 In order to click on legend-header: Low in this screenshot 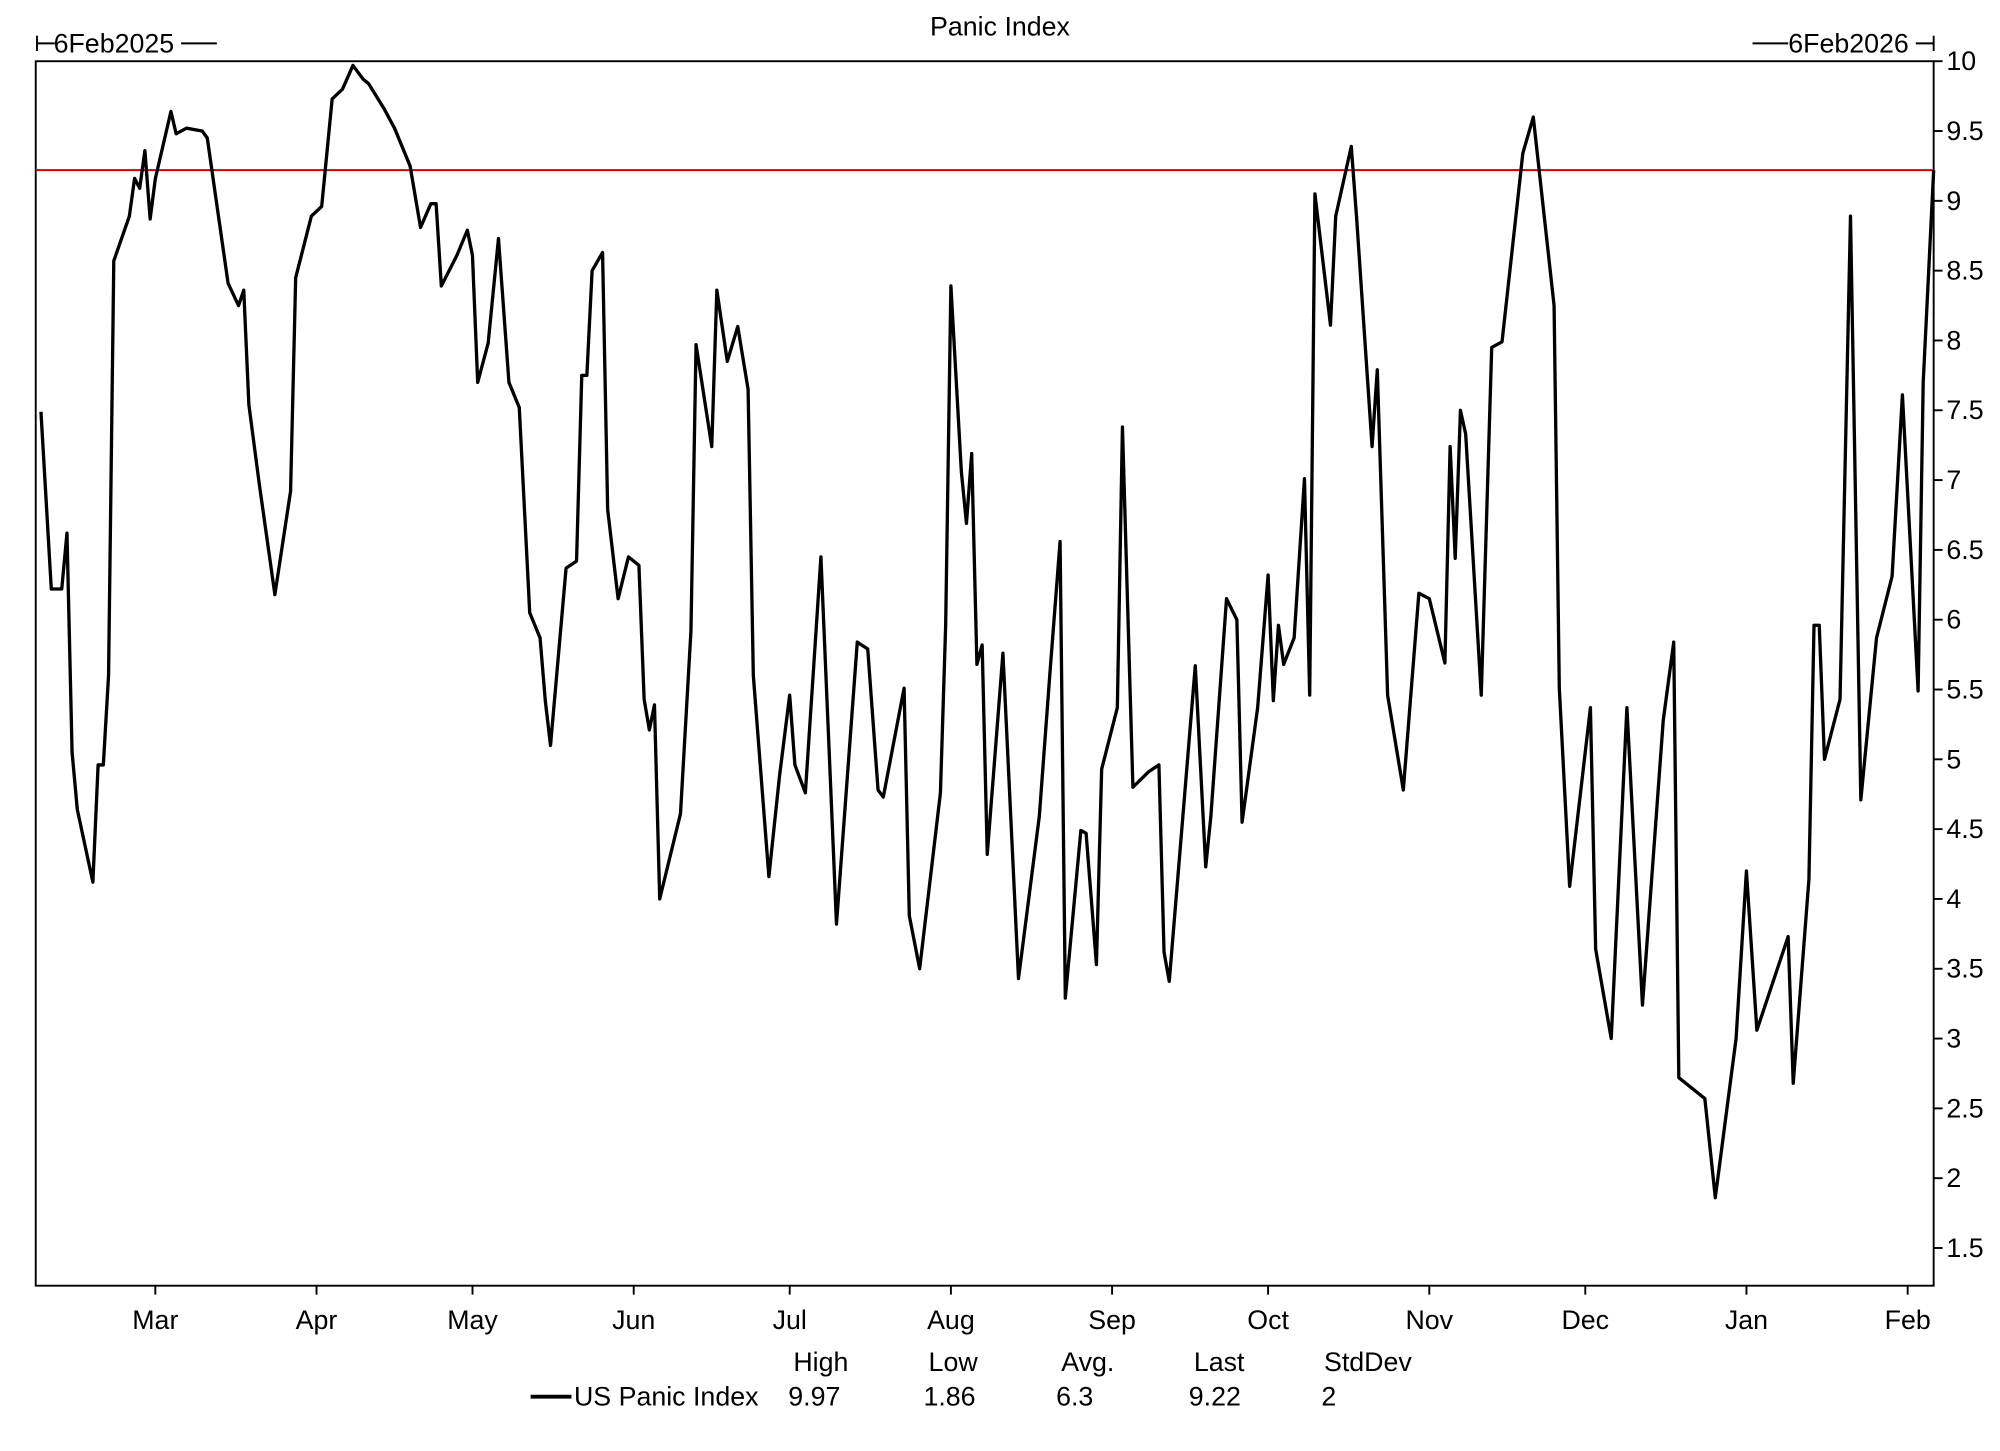, I will do `click(954, 1362)`.